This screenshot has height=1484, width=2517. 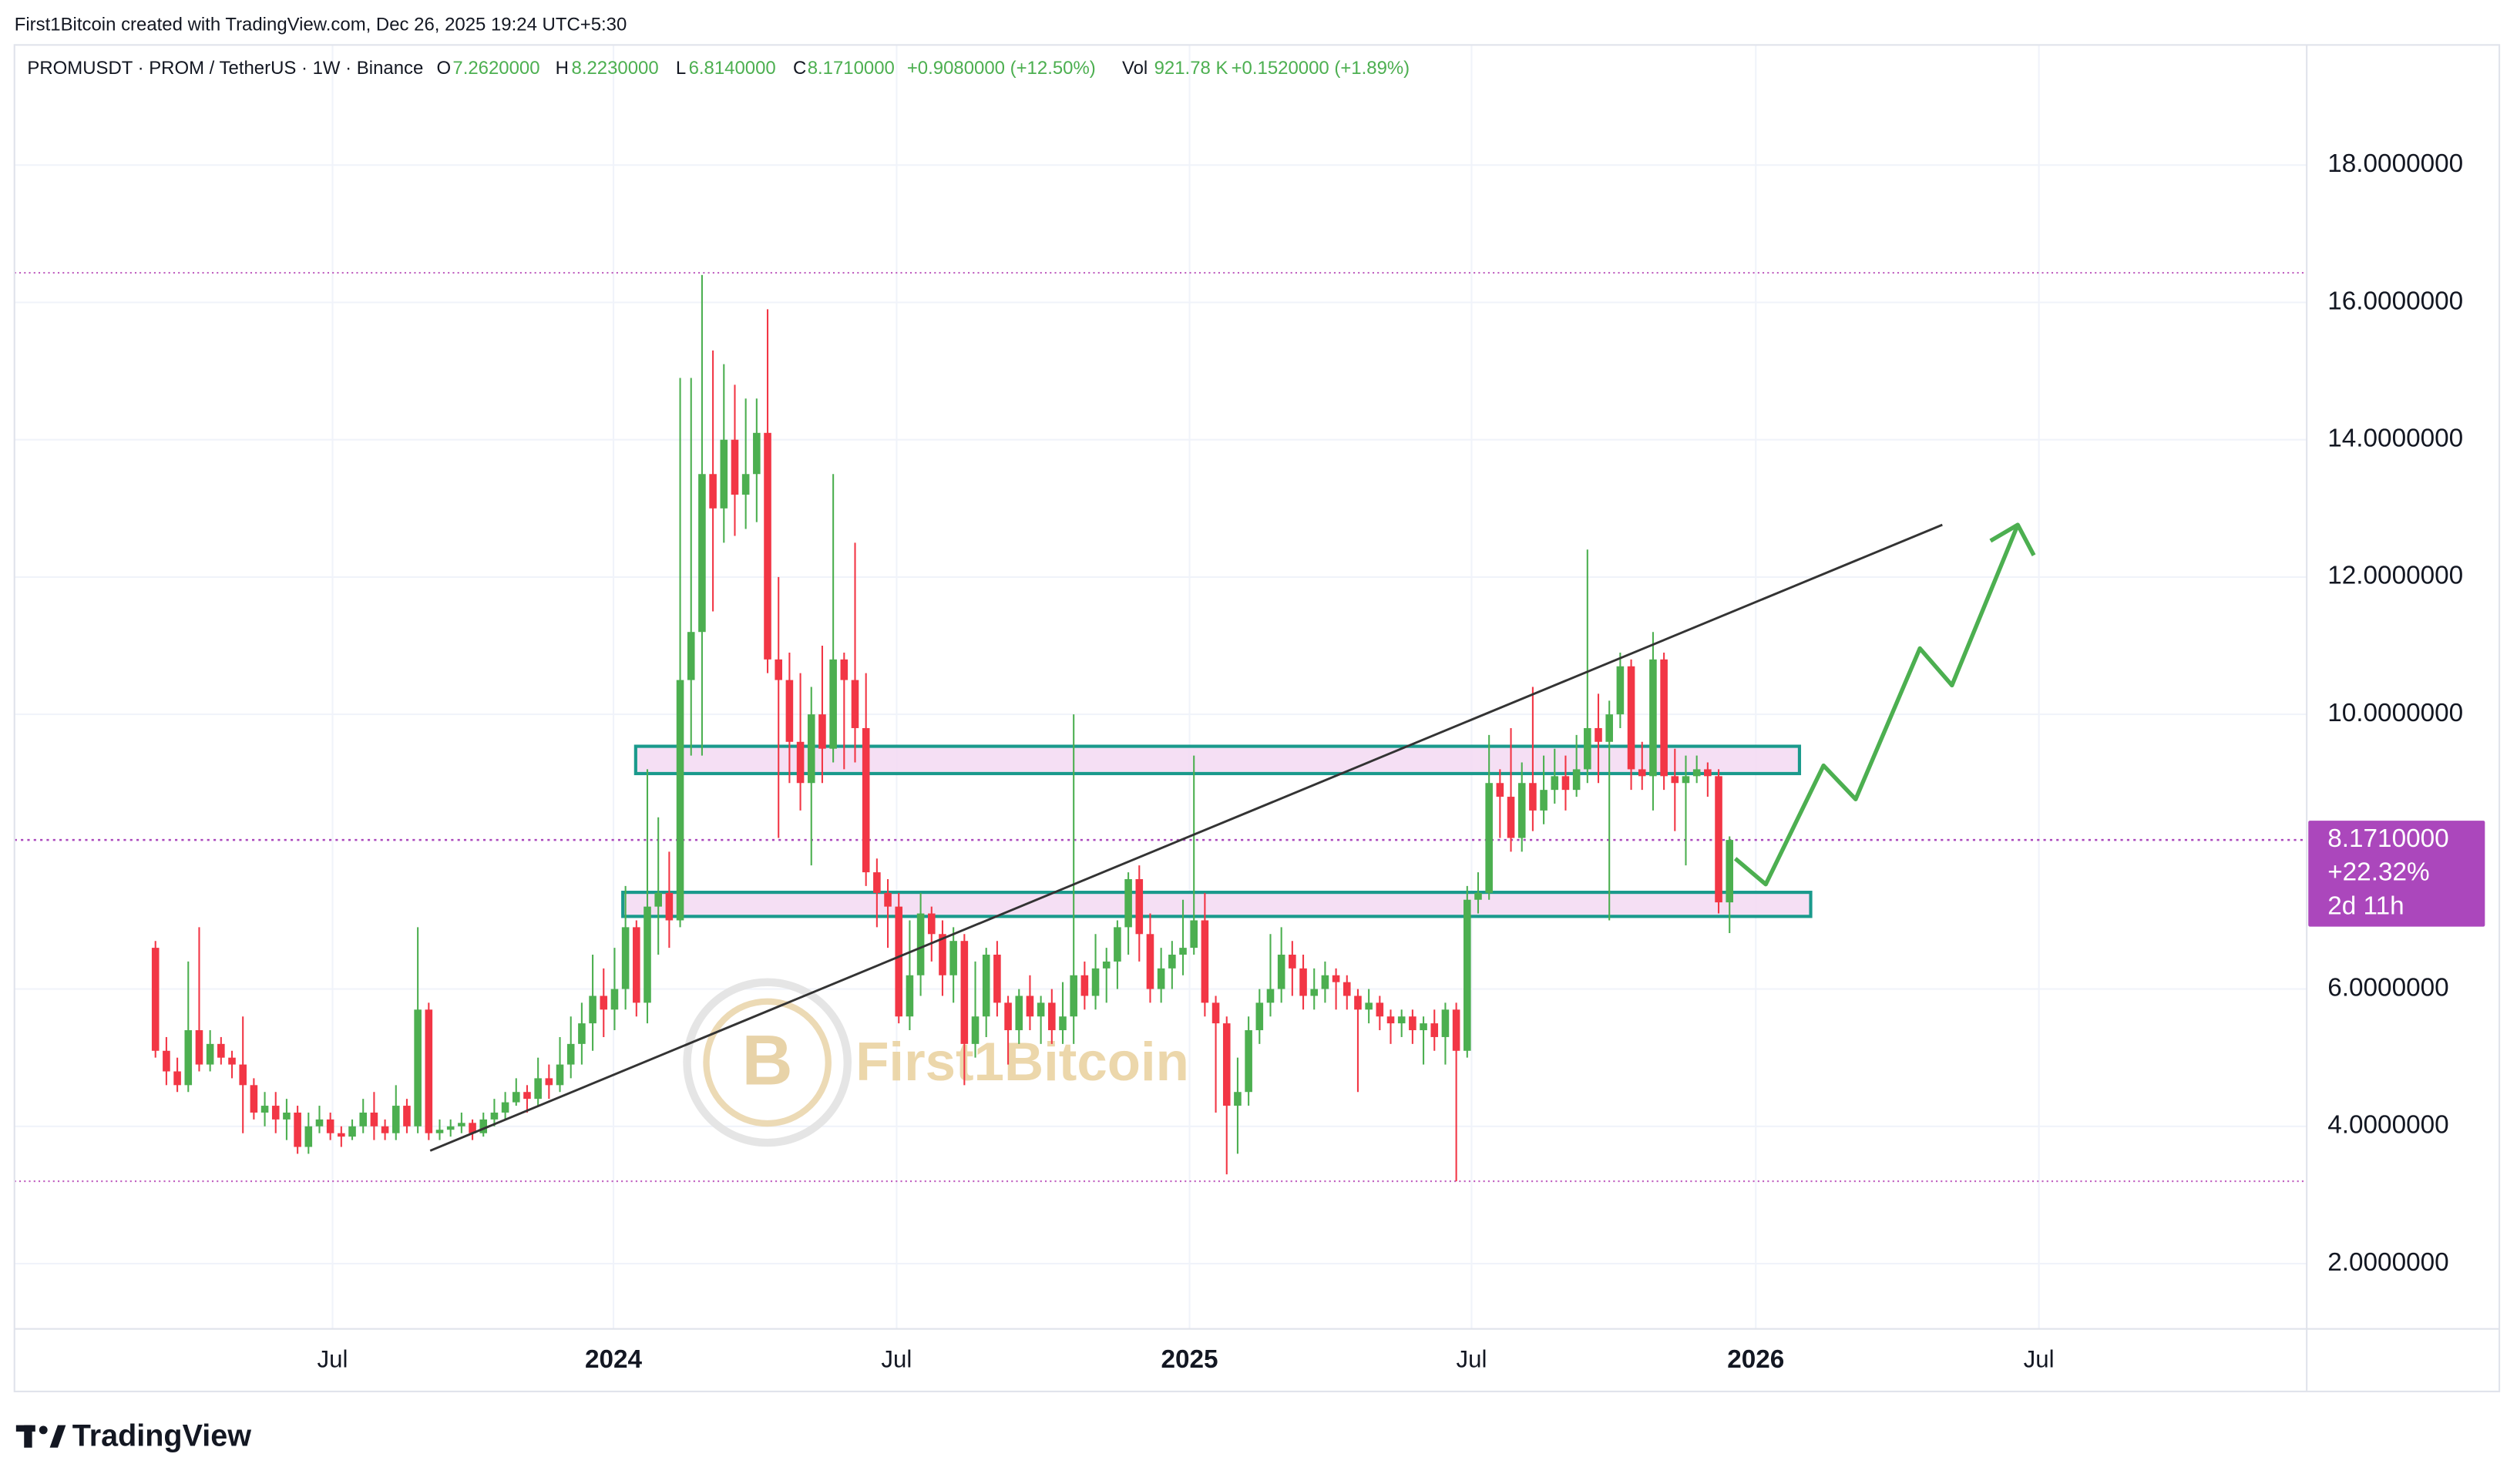 What do you see at coordinates (2395, 163) in the screenshot?
I see `y-tick-label: 18.0000000` at bounding box center [2395, 163].